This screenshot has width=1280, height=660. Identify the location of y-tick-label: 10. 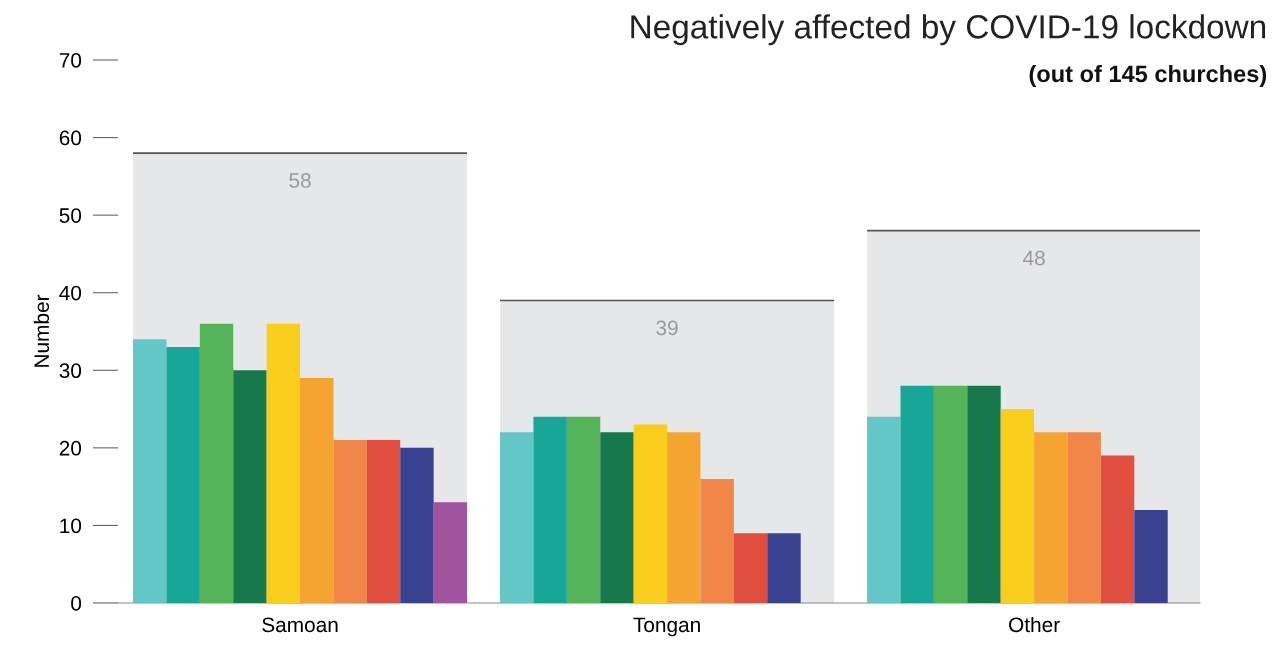
(71, 526).